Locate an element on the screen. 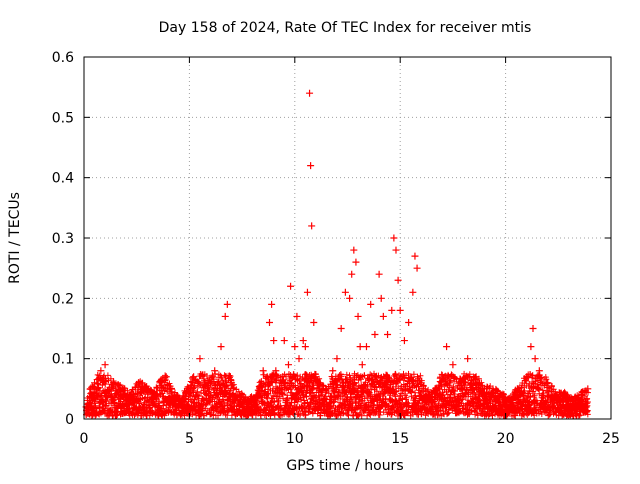 This screenshot has height=484, width=640. y-tick-label: 0.1 is located at coordinates (63, 360).